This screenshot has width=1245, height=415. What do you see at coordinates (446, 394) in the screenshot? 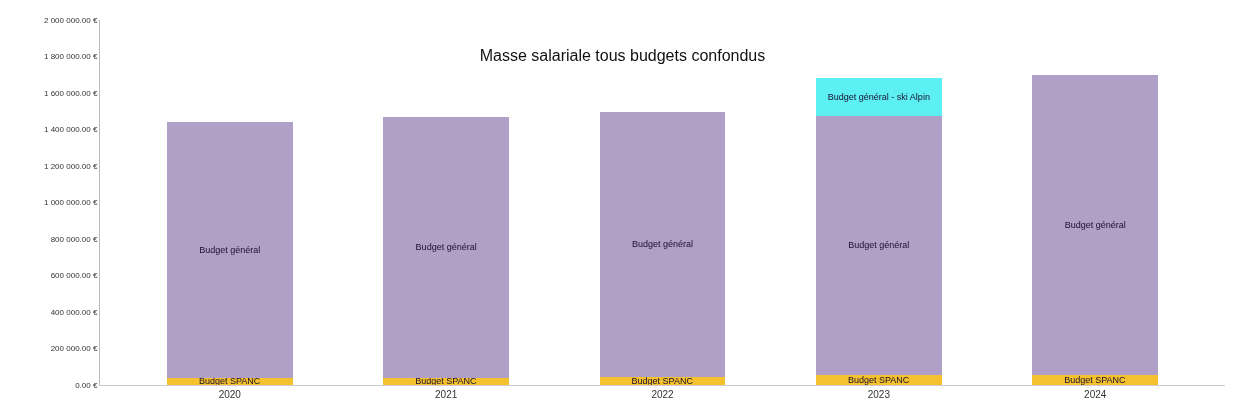
I see `x-tick-label: 2021` at bounding box center [446, 394].